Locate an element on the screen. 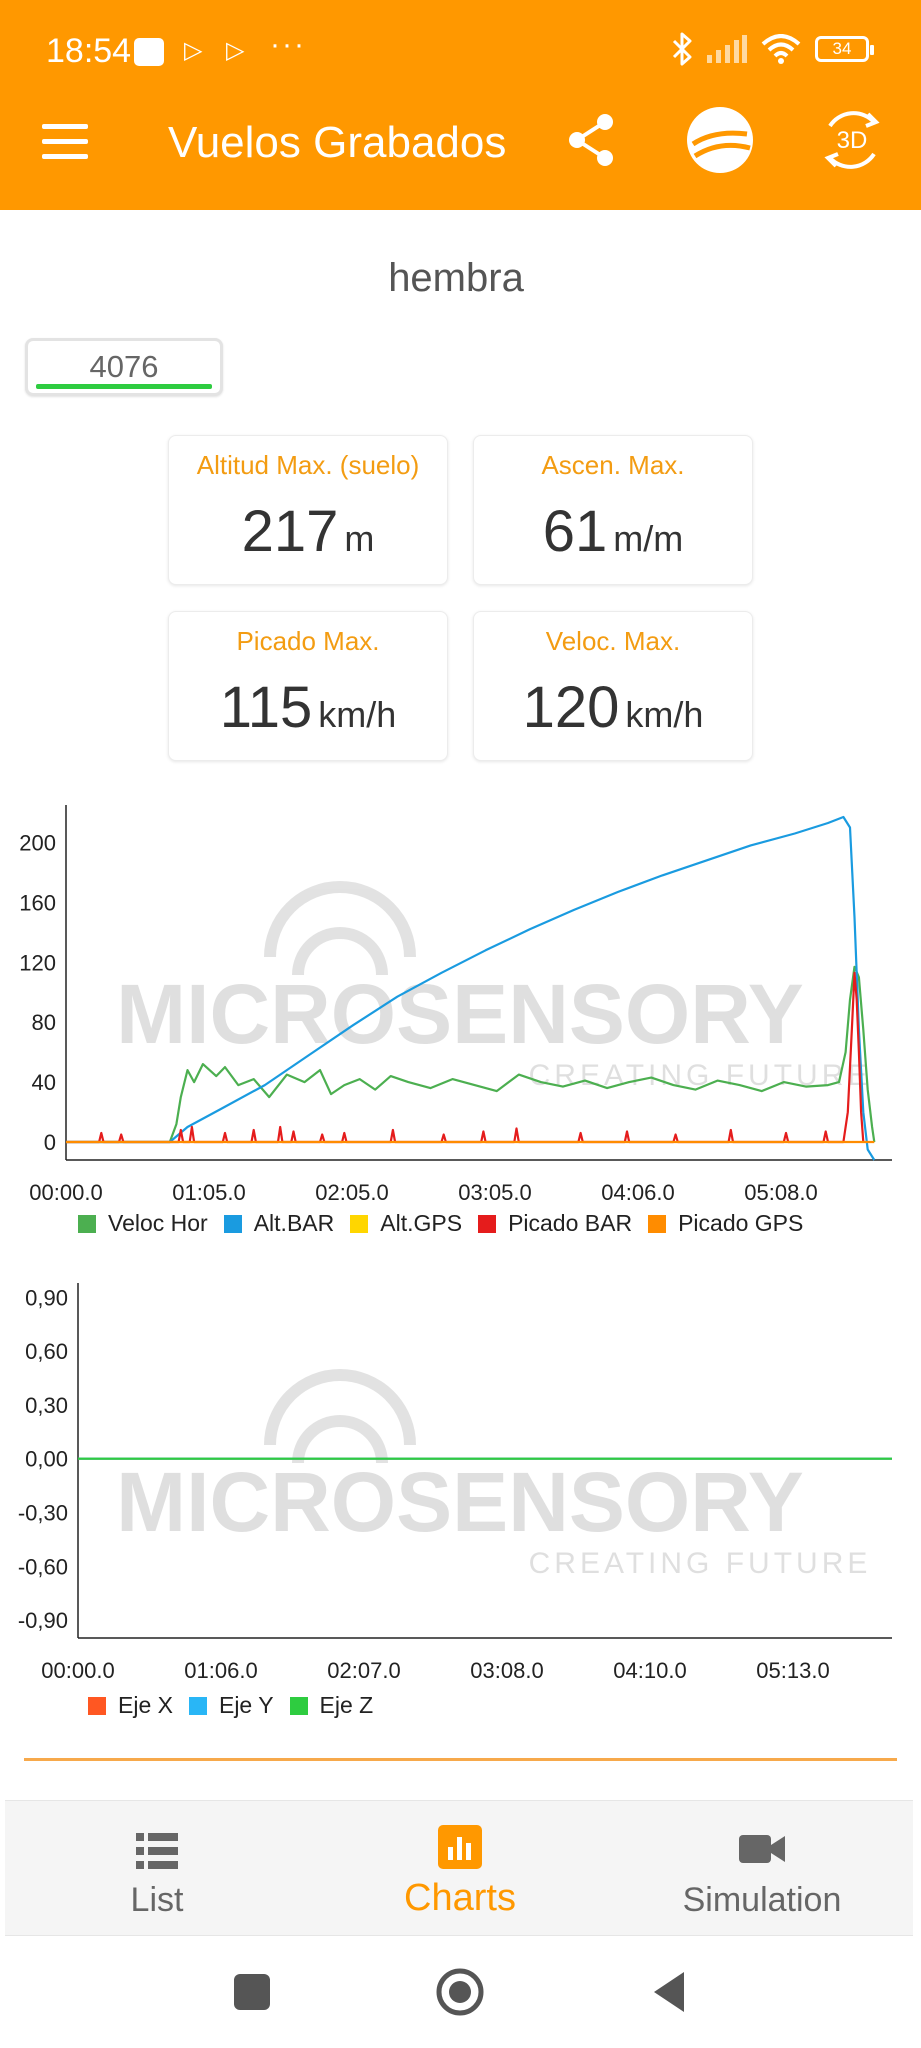 This screenshot has height=2048, width=921. stat-value: 217 m is located at coordinates (308, 531).